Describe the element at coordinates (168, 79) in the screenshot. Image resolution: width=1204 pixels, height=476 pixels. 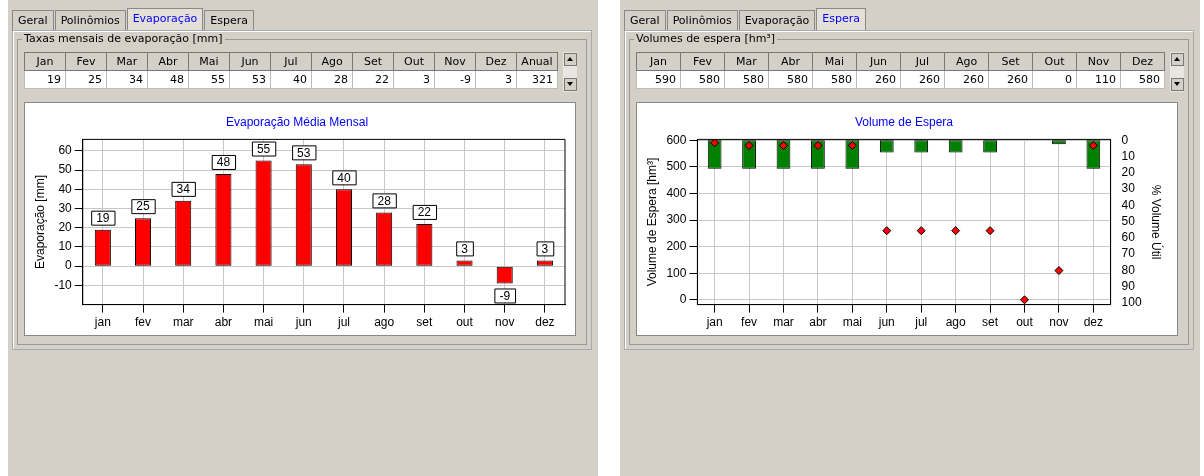
I see `text: 48` at that location.